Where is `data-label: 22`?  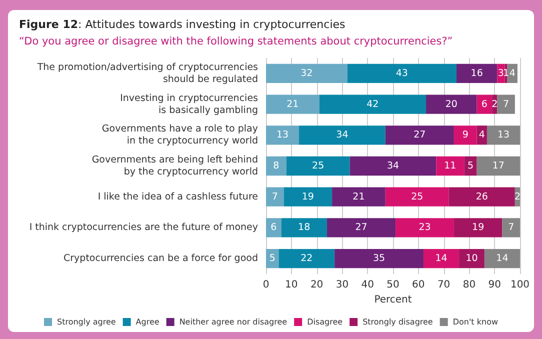
data-label: 22 is located at coordinates (306, 258).